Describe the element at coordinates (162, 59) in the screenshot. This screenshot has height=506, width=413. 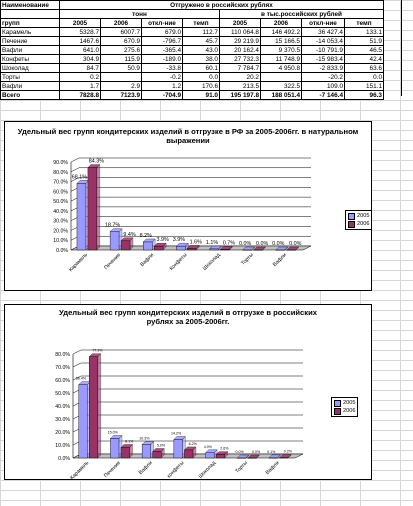
I see `table-cell: -189.0` at that location.